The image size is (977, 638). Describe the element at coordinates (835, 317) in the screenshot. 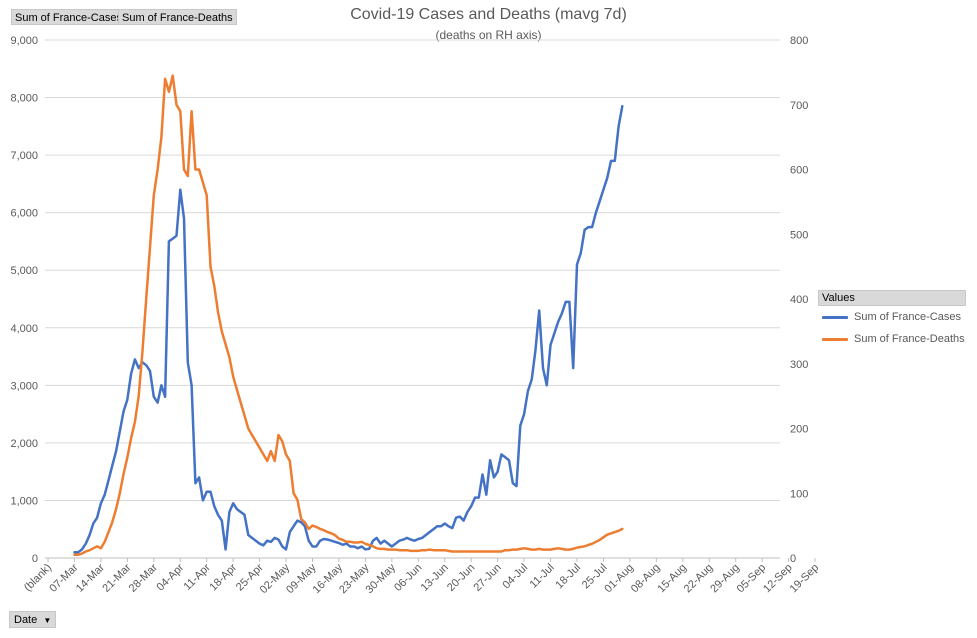

I see `legend-swatch-cases` at that location.